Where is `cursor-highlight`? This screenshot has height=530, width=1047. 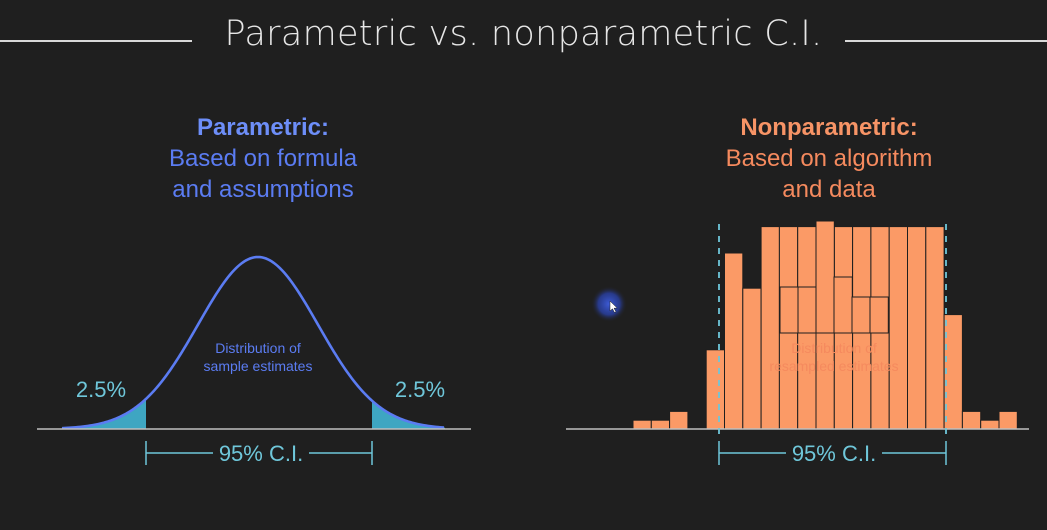 cursor-highlight is located at coordinates (609, 304).